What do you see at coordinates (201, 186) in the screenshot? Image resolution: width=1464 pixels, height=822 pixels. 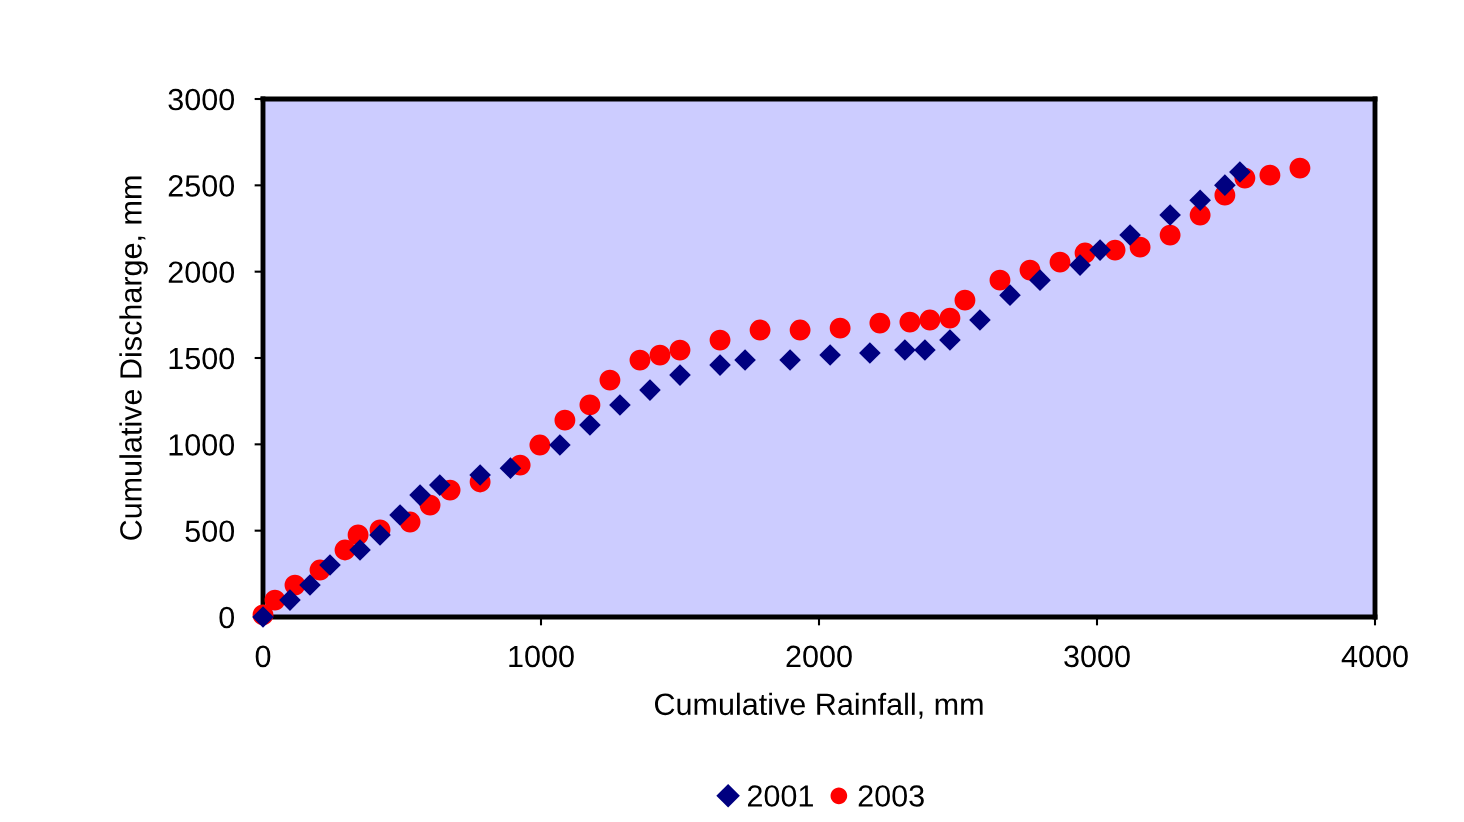 I see `y-tick-label: 2500` at bounding box center [201, 186].